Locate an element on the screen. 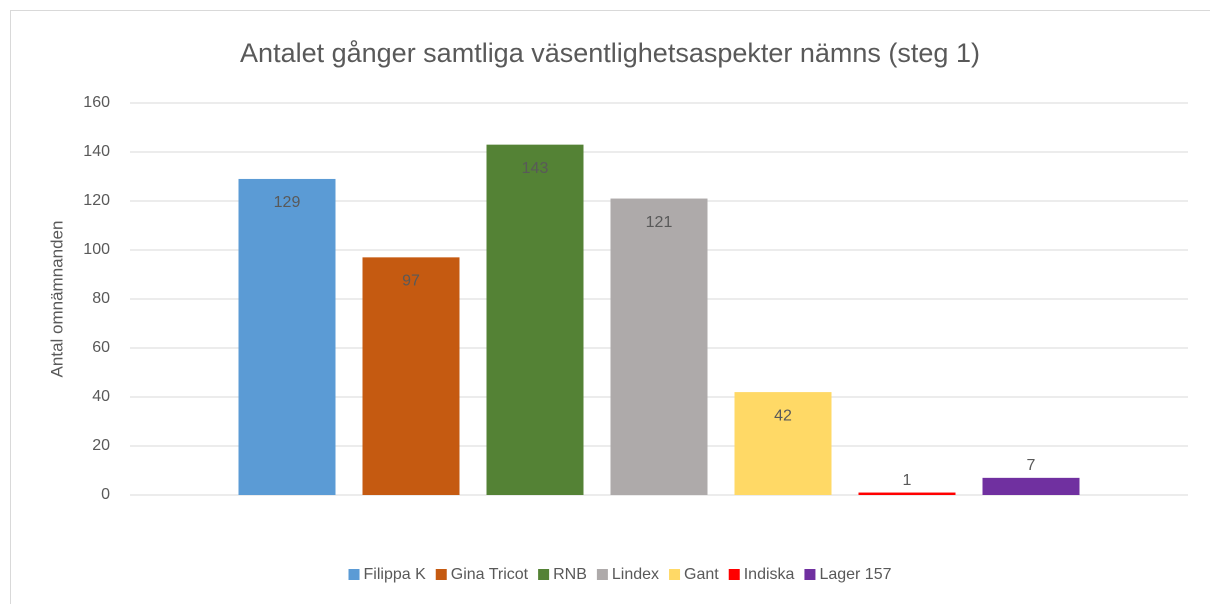 The image size is (1210, 604). y-tick-label: 60 is located at coordinates (101, 347).